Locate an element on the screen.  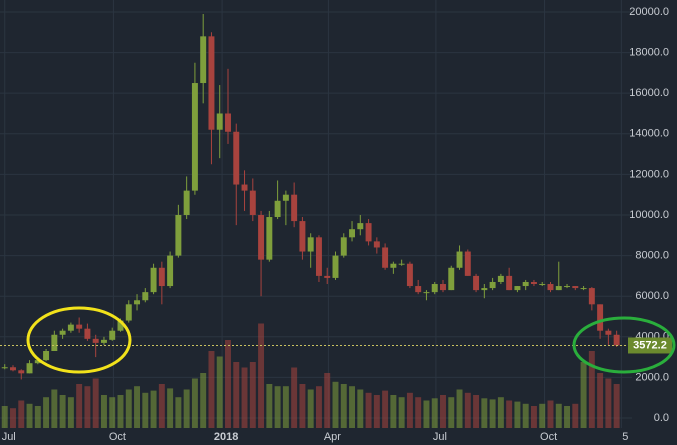
y-tick-label: 8000.0 is located at coordinates (652, 255).